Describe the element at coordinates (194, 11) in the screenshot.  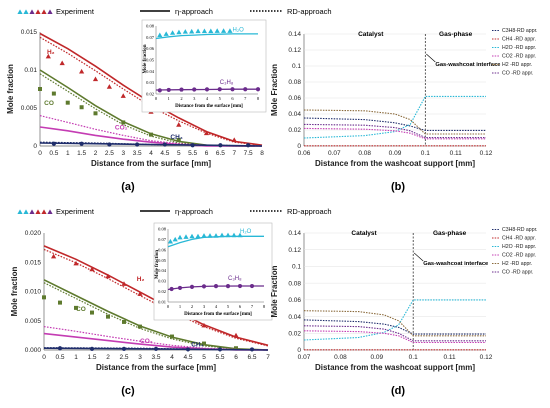
I see `legend-eta: η-approach` at that location.